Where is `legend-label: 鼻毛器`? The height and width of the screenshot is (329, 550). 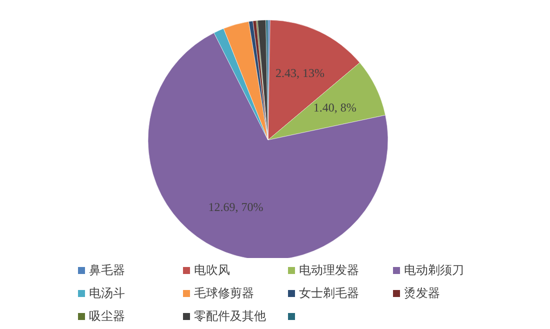 legend-label: 鼻毛器 is located at coordinates (107, 270).